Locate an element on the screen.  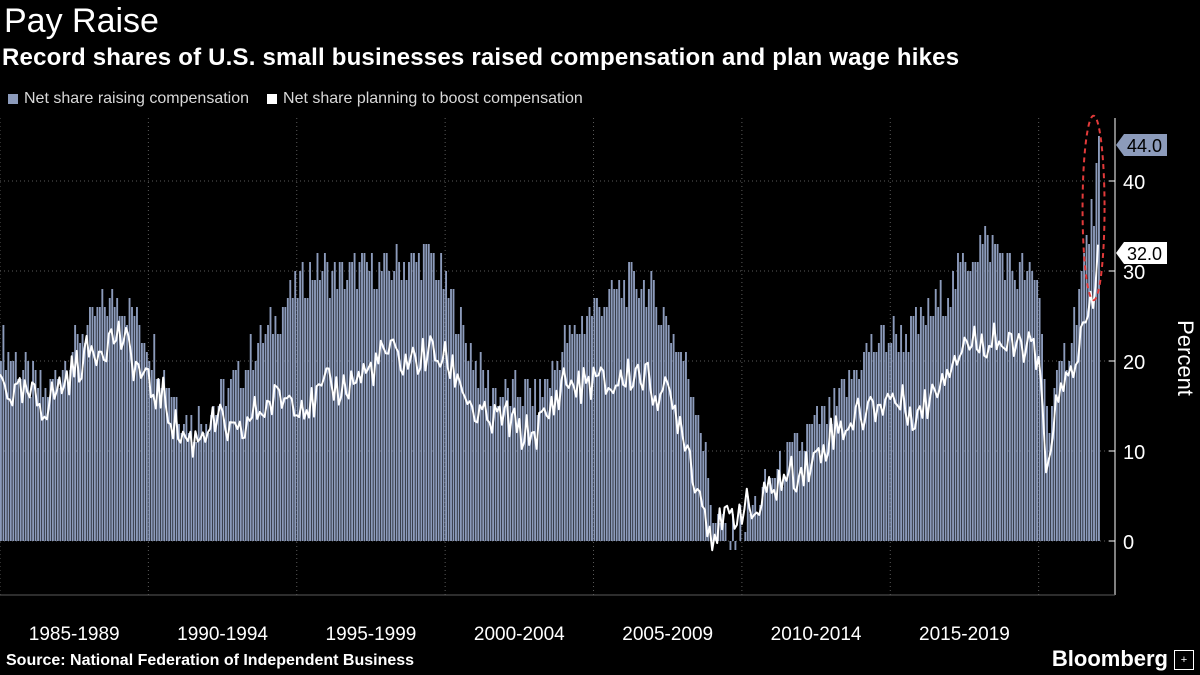
y-tick-label: 0 is located at coordinates (1128, 543).